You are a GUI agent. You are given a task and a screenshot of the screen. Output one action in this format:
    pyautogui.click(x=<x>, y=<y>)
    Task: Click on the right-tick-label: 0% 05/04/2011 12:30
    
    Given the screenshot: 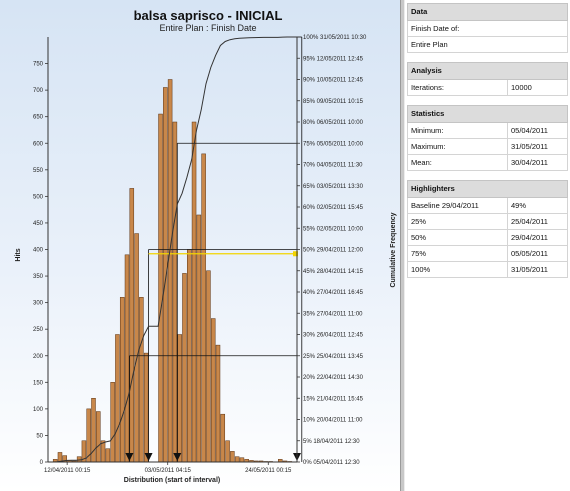 What is the action you would take?
    pyautogui.click(x=331, y=463)
    